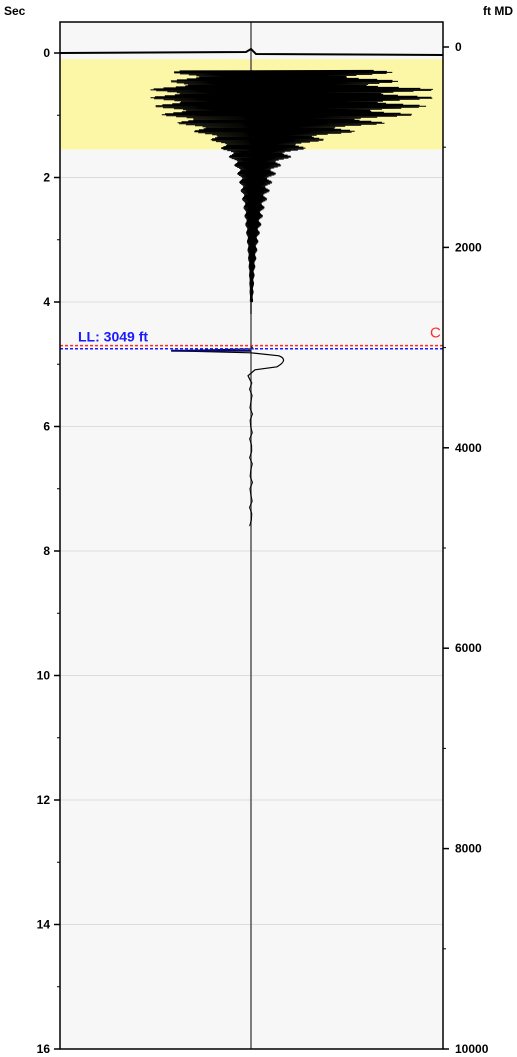 The image size is (517, 1057). What do you see at coordinates (472, 1049) in the screenshot?
I see `right-tick-label: 10000` at bounding box center [472, 1049].